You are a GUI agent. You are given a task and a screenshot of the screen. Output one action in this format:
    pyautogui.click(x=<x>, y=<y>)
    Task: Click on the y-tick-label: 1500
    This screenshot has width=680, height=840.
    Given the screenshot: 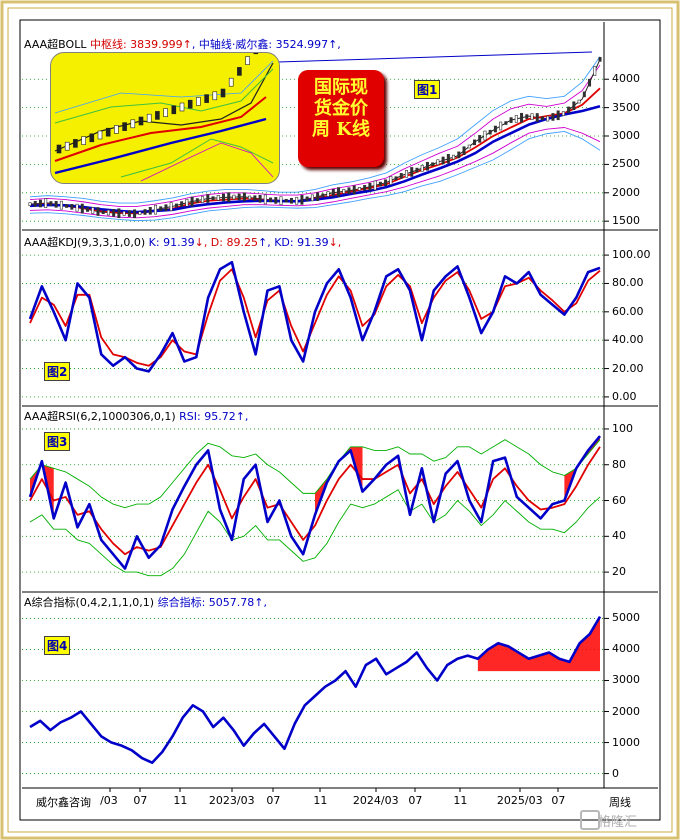 What is the action you would take?
    pyautogui.click(x=626, y=221)
    